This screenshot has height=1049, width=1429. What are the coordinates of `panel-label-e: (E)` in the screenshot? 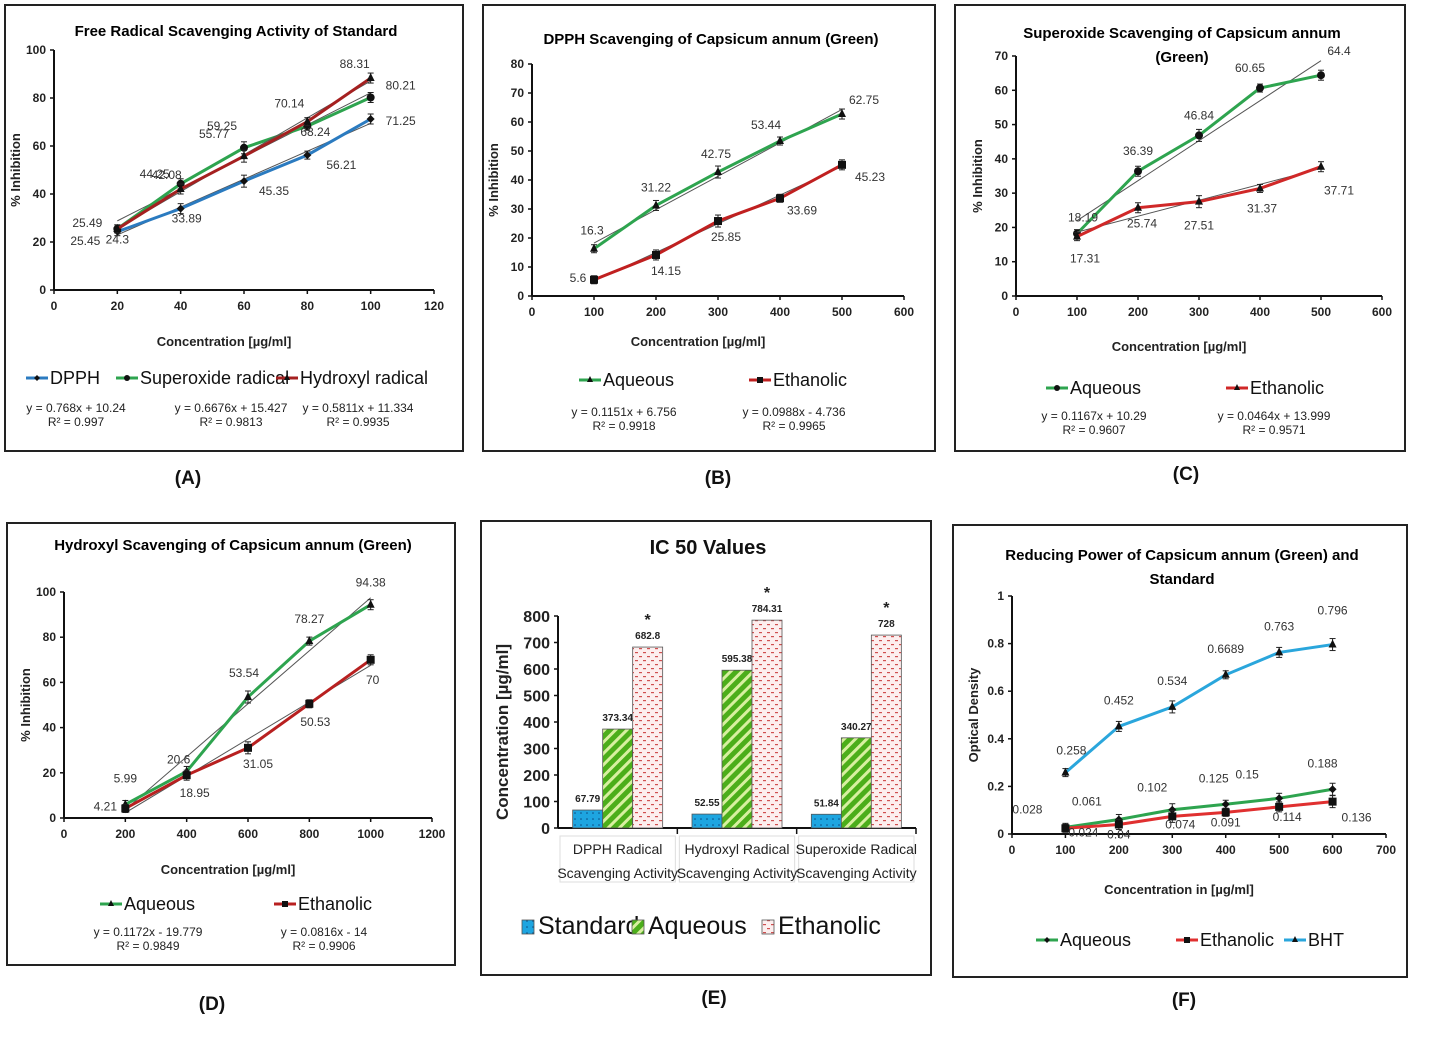 It's located at (714, 998).